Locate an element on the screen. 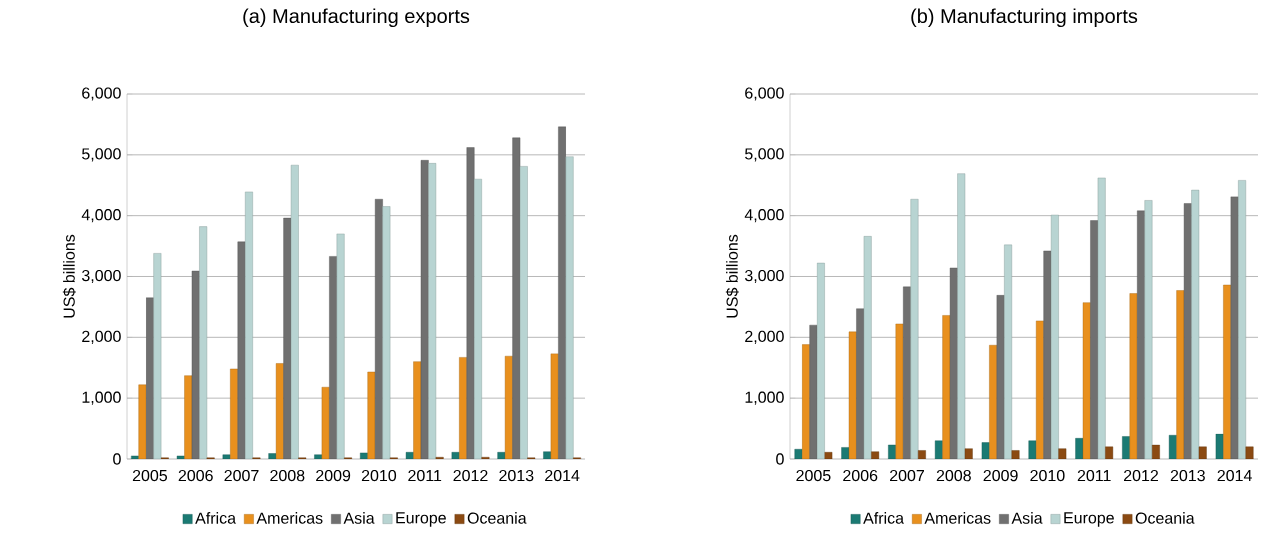 The image size is (1270, 545). chart-title: (b) Manufacturing imports is located at coordinates (1024, 18).